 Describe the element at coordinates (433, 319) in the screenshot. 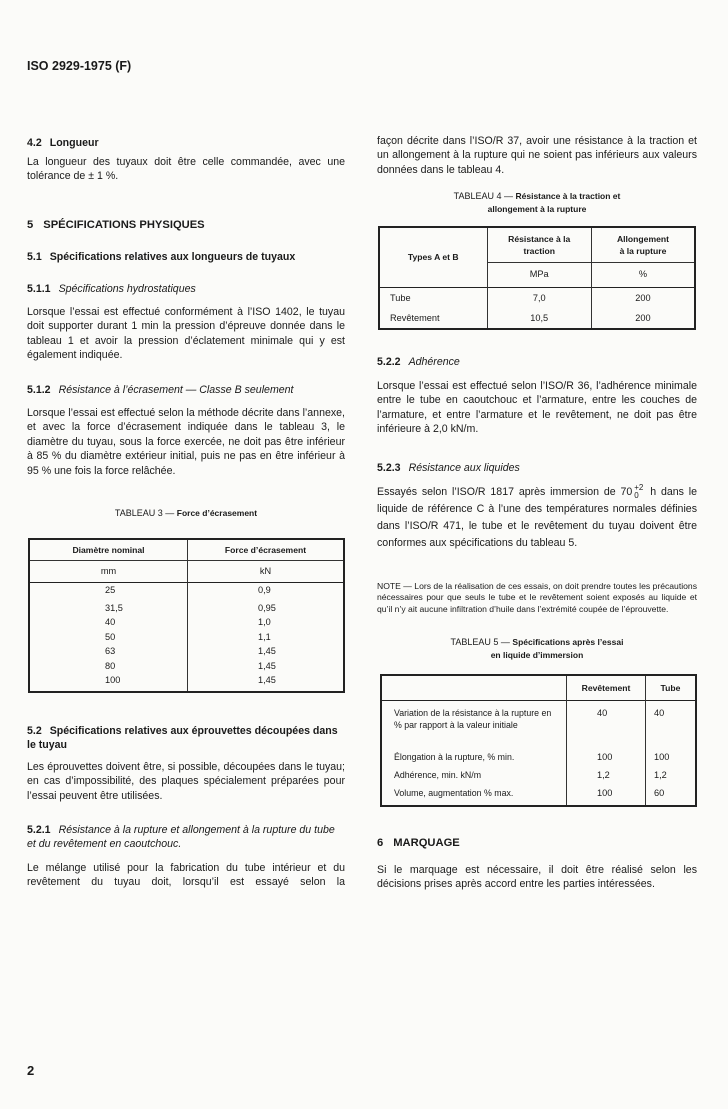

I see `table-cell: Revêtement` at that location.